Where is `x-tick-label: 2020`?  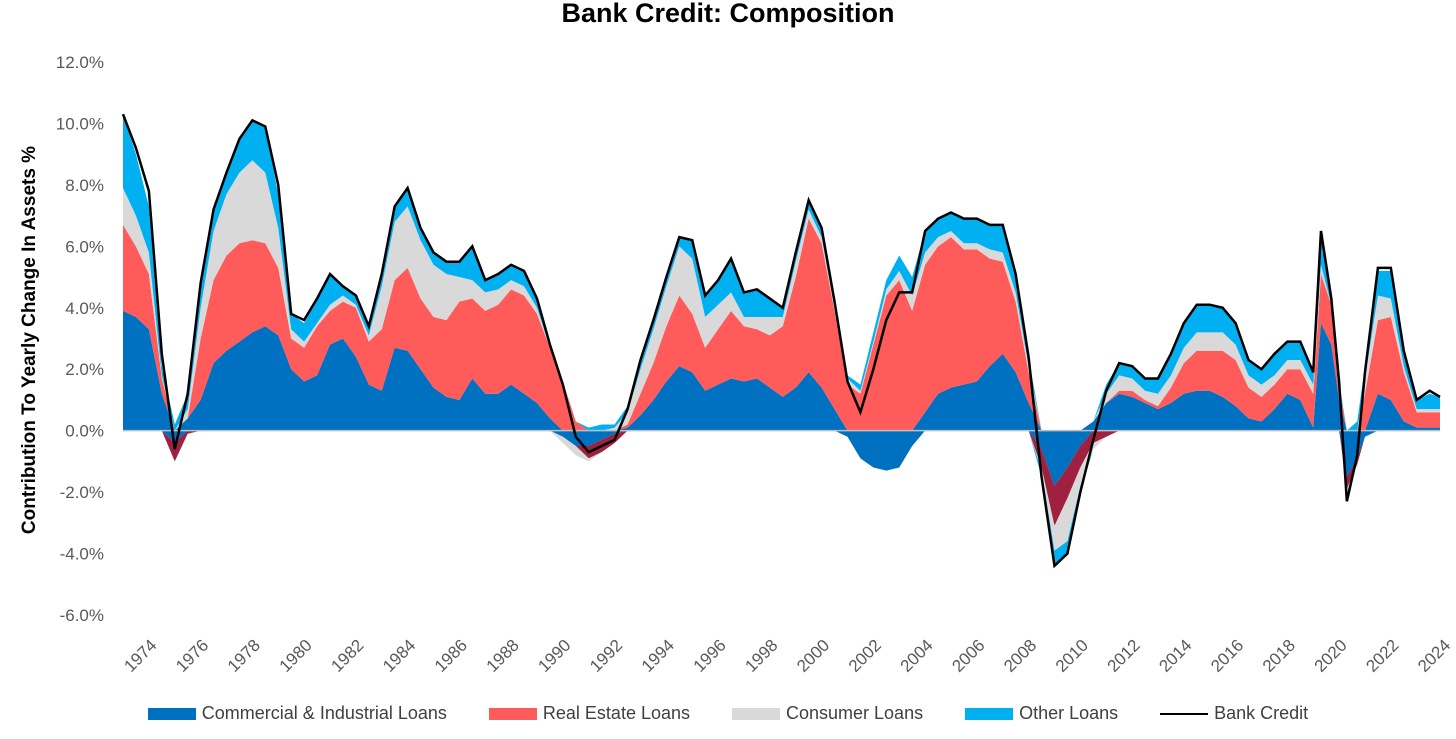 x-tick-label: 2020 is located at coordinates (1331, 656).